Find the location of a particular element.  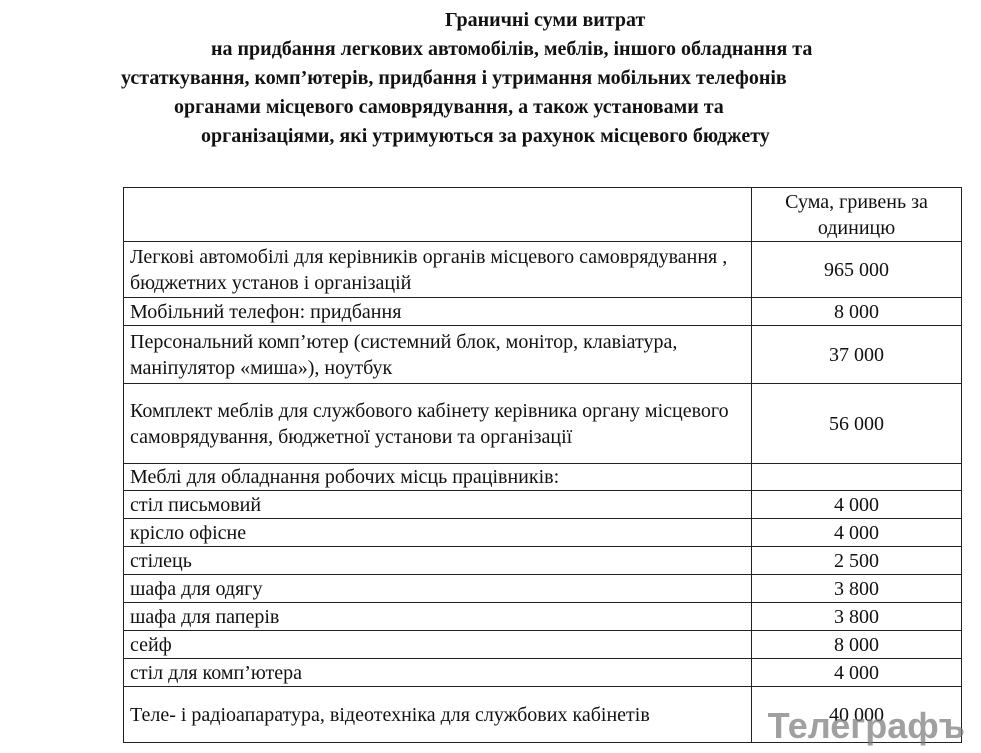

table-row: Мобільний телефон: придбання 8 000 is located at coordinates (542, 311).